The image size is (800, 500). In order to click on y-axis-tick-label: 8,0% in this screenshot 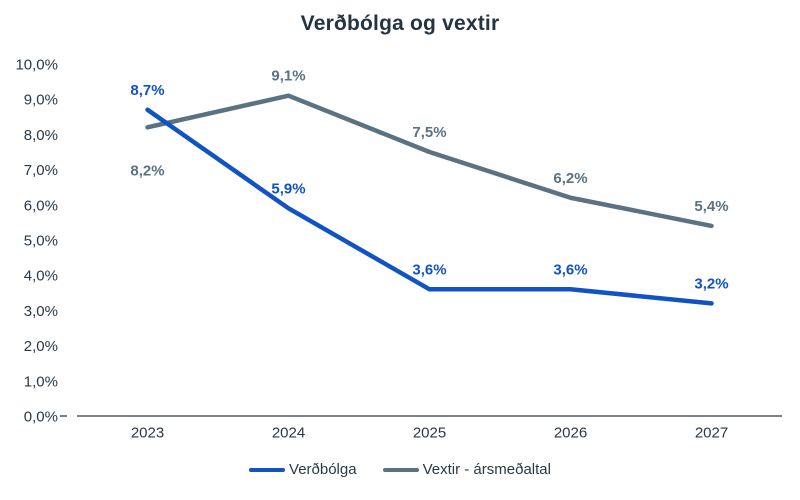, I will do `click(41, 135)`.